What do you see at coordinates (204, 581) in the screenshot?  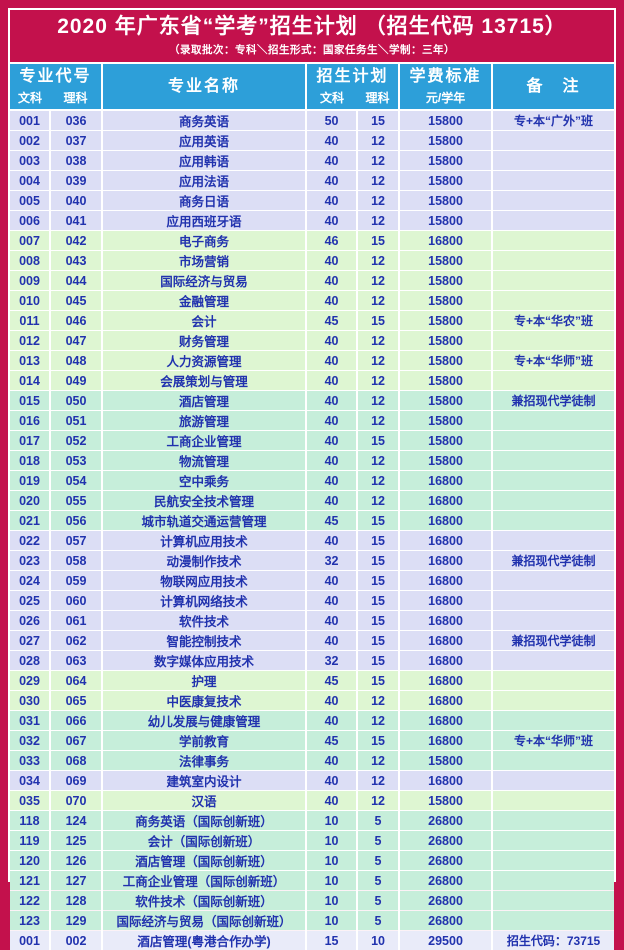 I see `cell-major-name: 物联网应用技术` at bounding box center [204, 581].